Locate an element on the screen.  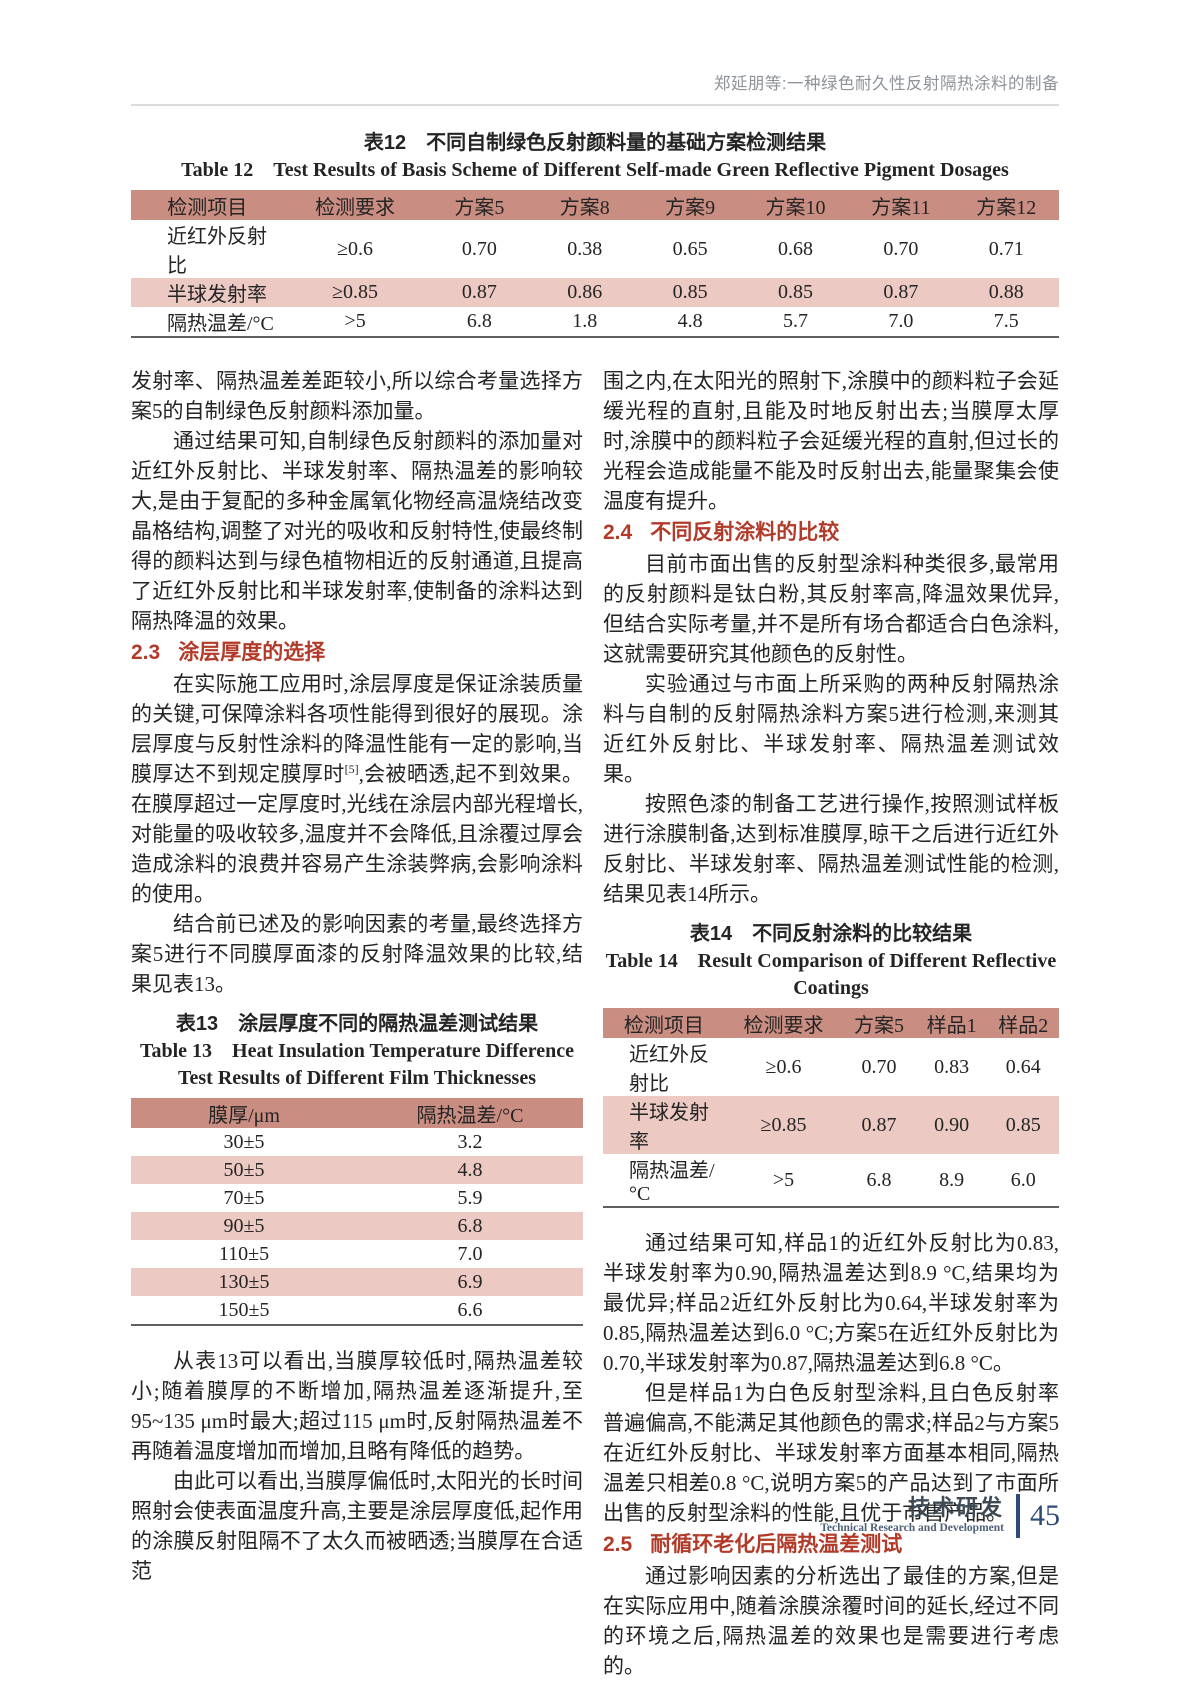
table-row: 50±5 4.8 is located at coordinates (357, 1170).